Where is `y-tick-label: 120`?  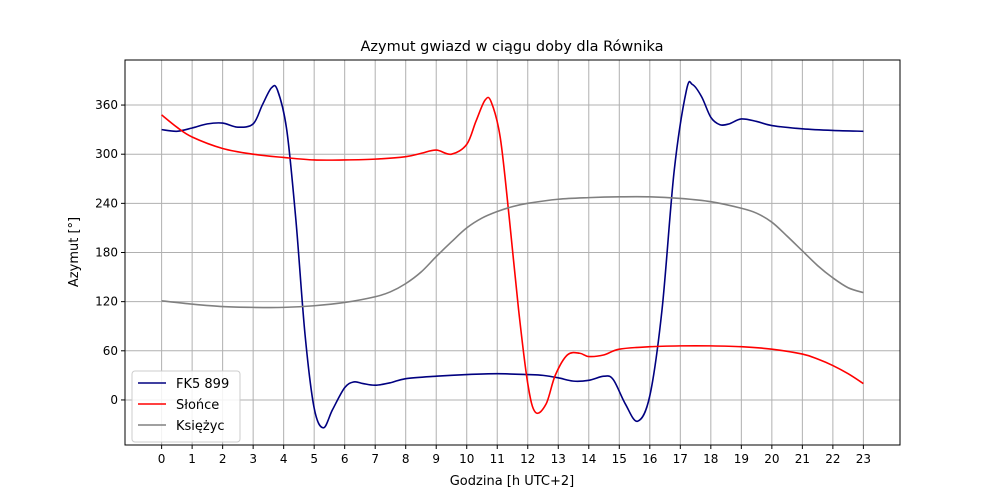 y-tick-label: 120 is located at coordinates (106, 302).